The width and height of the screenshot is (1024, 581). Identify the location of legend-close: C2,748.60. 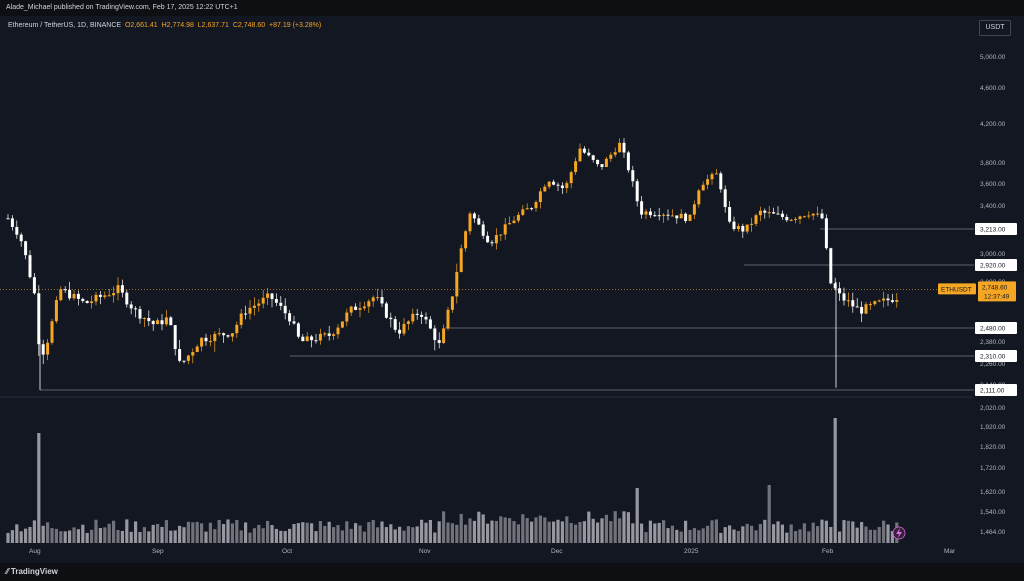
(249, 25).